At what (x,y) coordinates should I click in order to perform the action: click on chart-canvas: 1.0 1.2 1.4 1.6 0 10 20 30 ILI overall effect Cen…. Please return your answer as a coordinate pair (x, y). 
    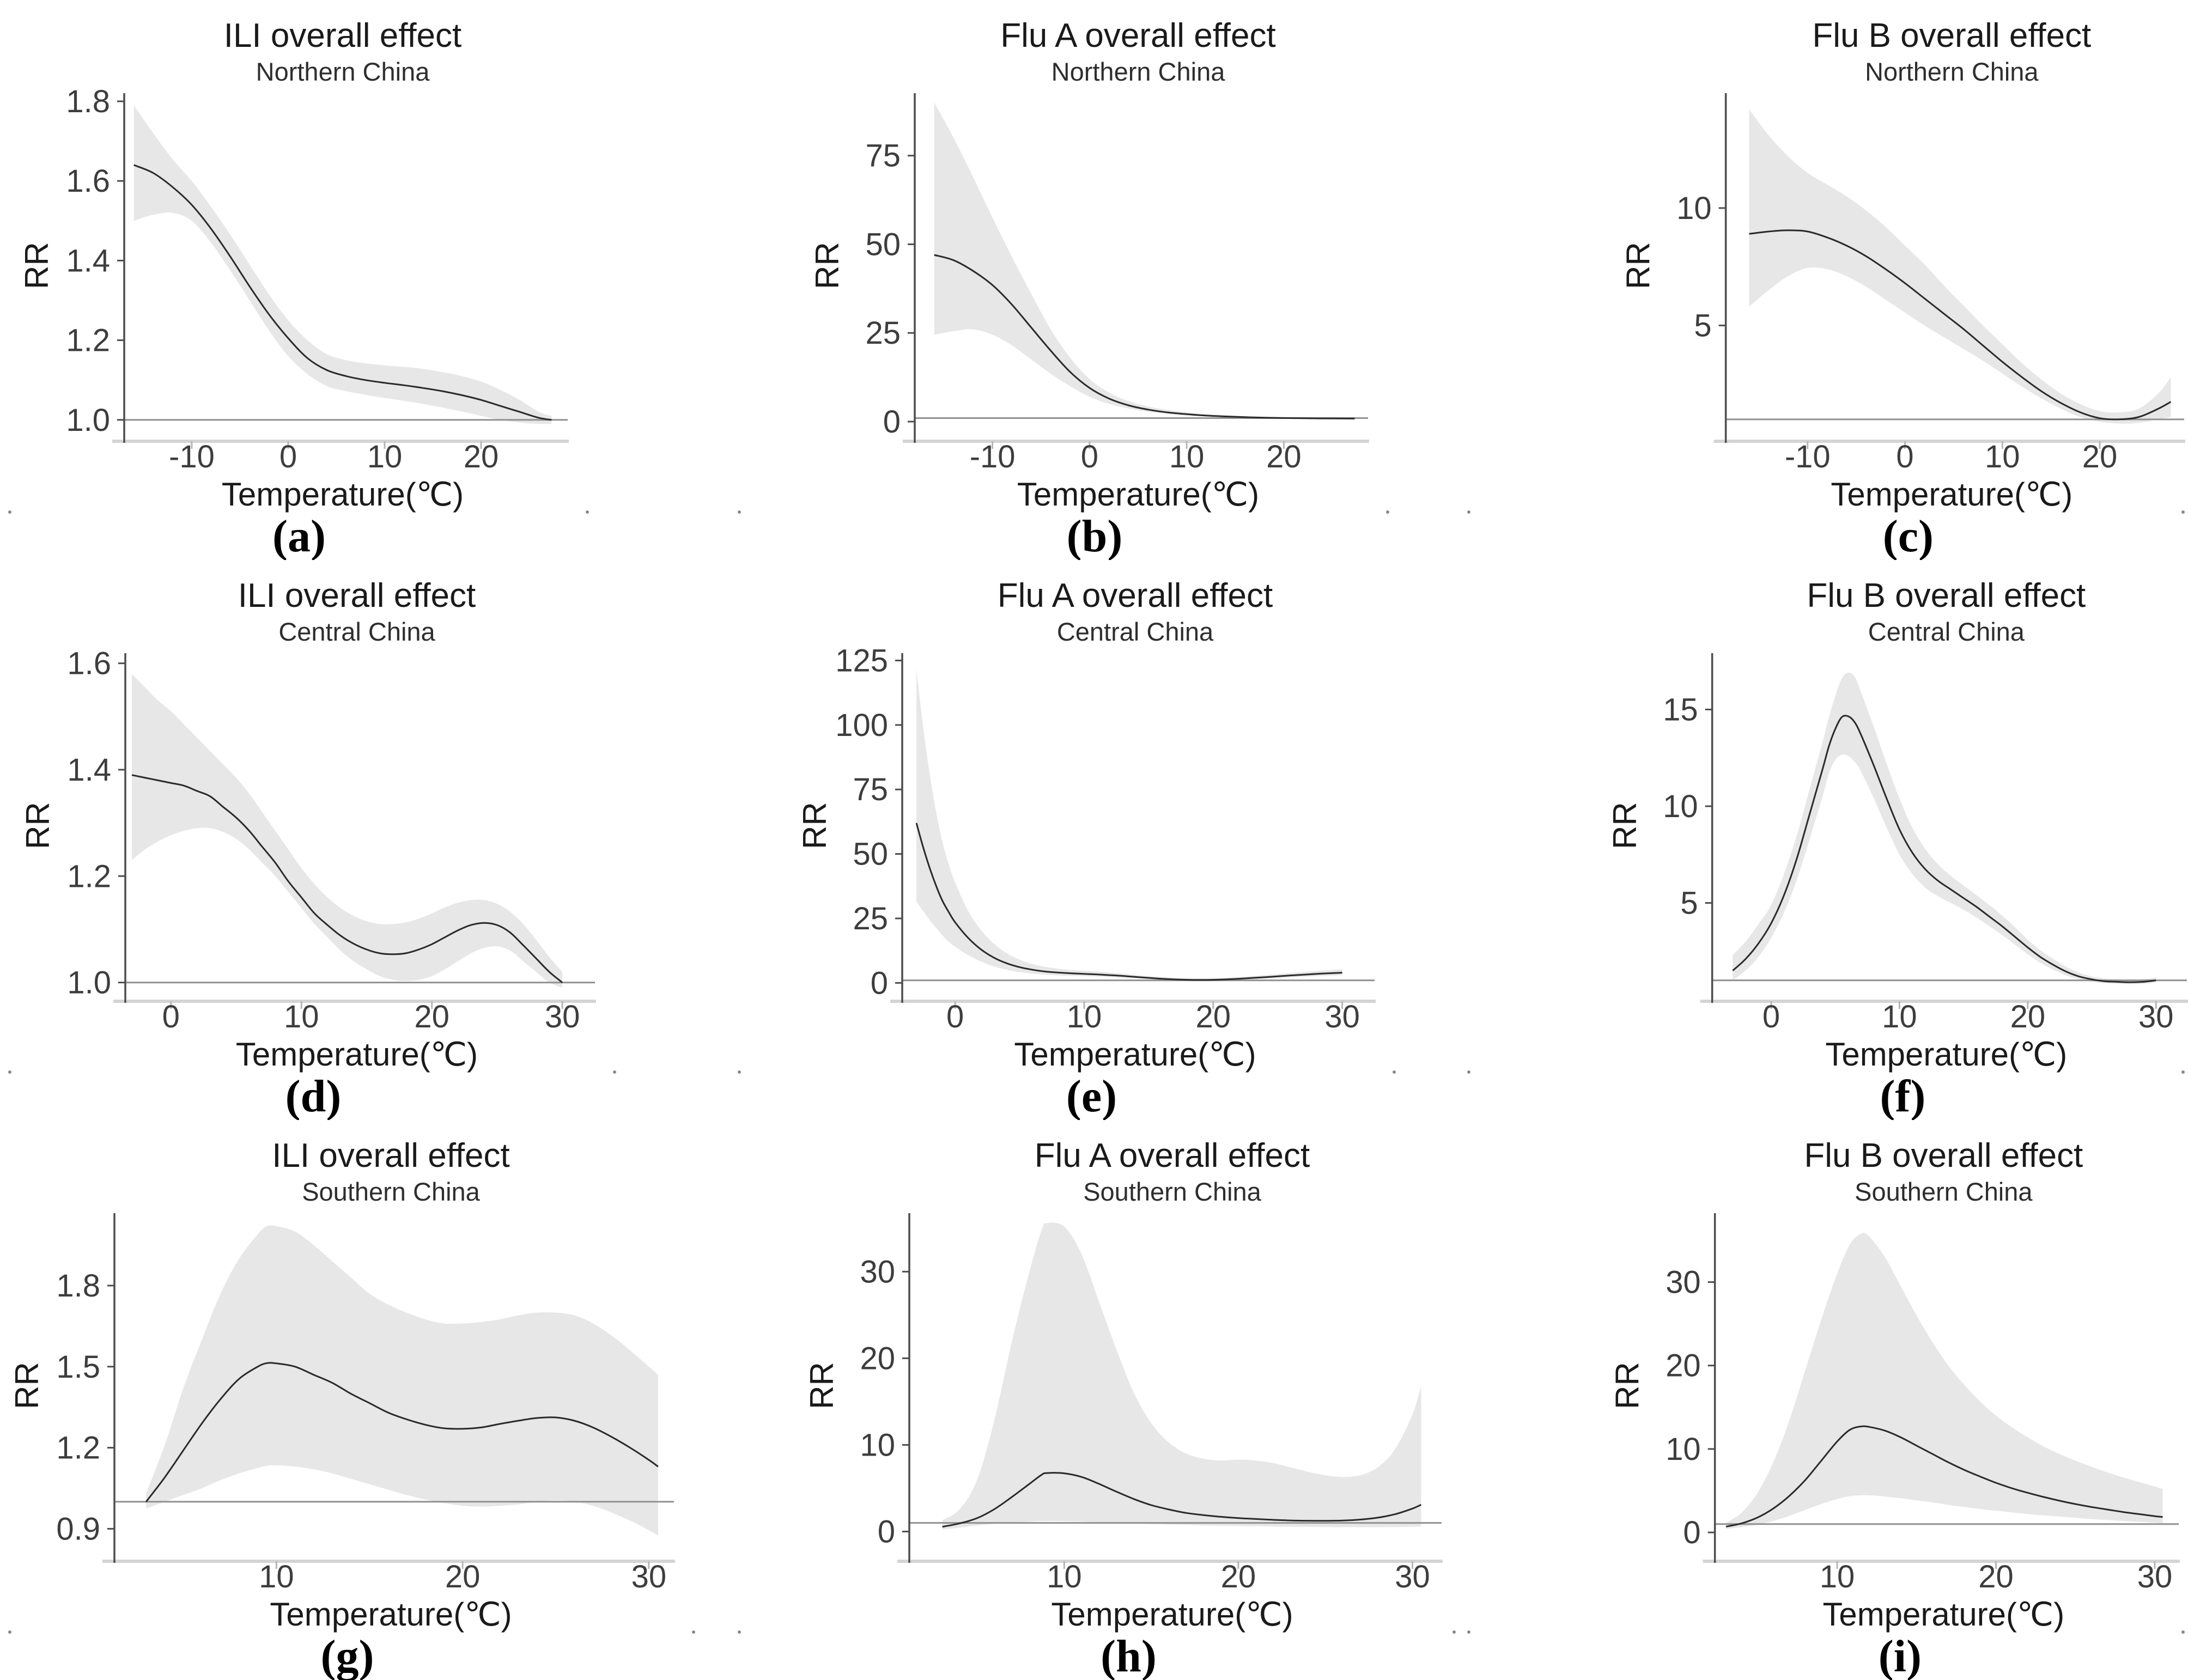
    Looking at the image, I should click on (312, 848).